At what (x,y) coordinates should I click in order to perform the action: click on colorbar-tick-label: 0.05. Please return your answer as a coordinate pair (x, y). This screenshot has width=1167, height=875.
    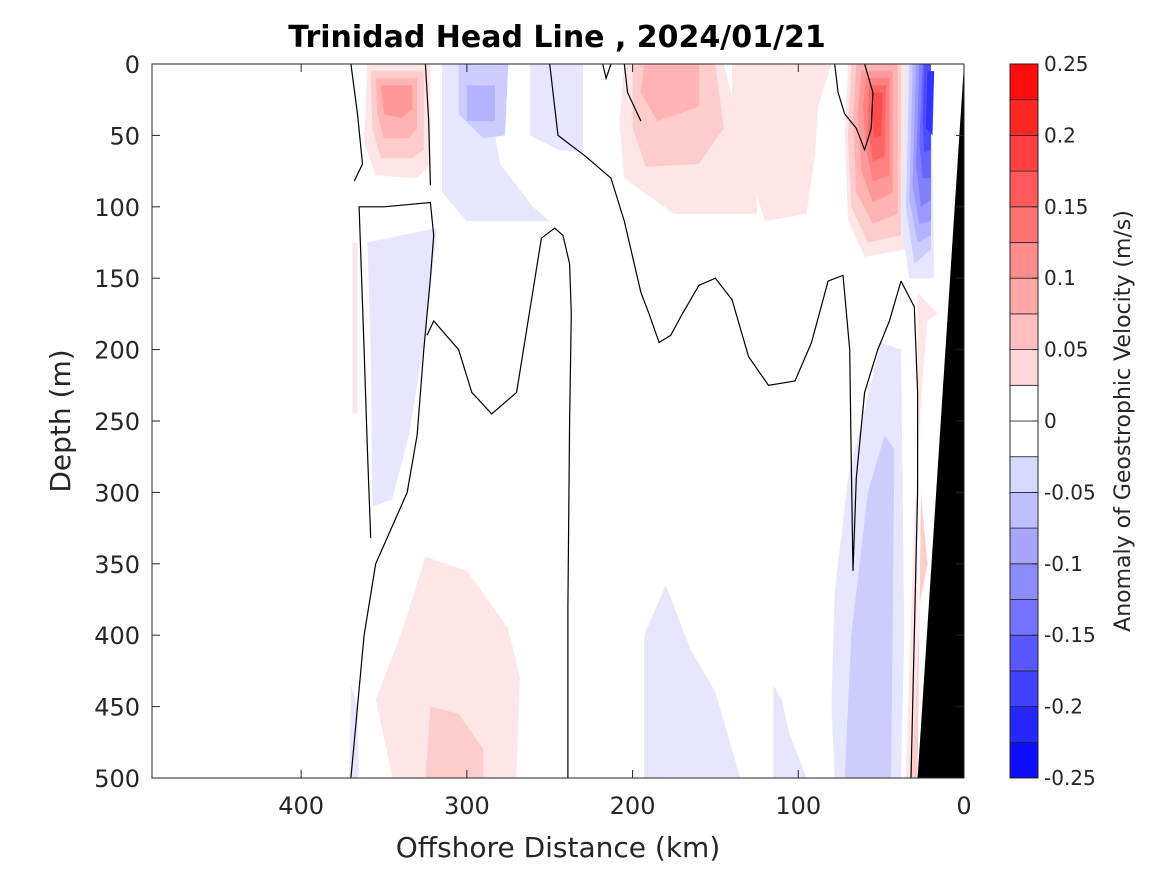
    Looking at the image, I should click on (1066, 350).